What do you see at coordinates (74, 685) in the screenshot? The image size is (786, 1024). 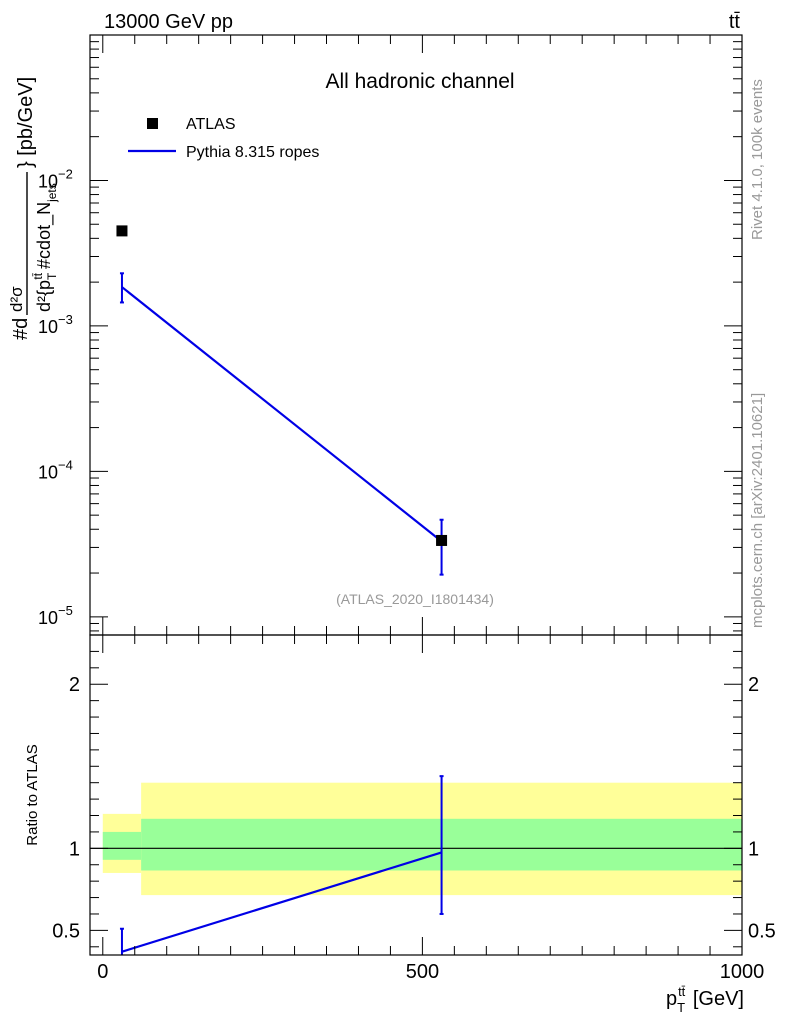 I see `ratio-y-tick-label-left: 2` at bounding box center [74, 685].